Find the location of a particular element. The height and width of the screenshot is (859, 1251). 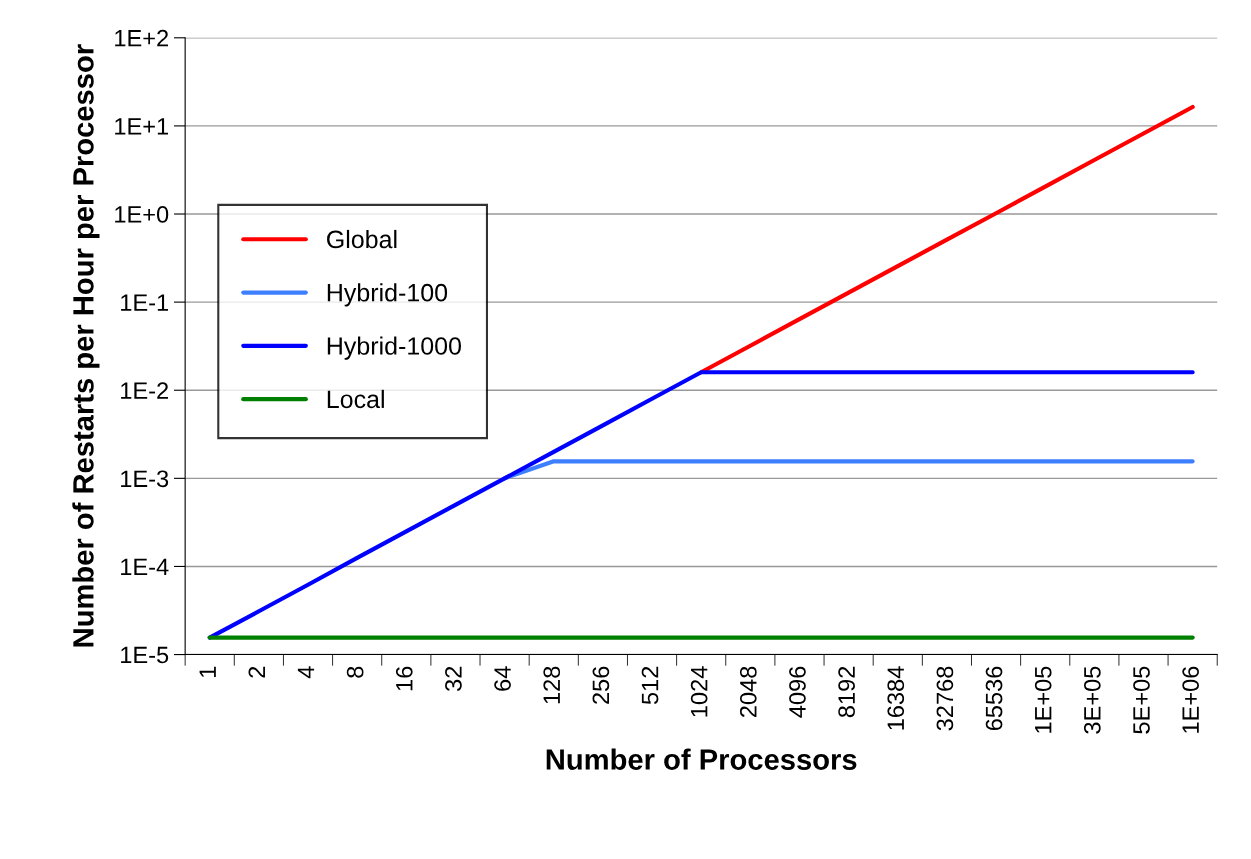

legend-label: Hybrid-1000 is located at coordinates (394, 348).